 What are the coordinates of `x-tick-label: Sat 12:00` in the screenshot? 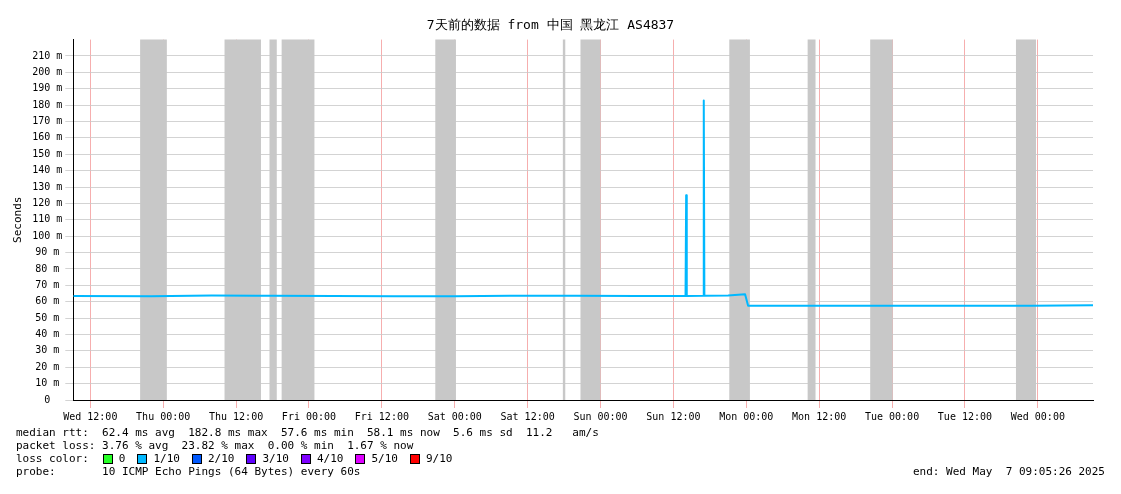 It's located at (527, 416).